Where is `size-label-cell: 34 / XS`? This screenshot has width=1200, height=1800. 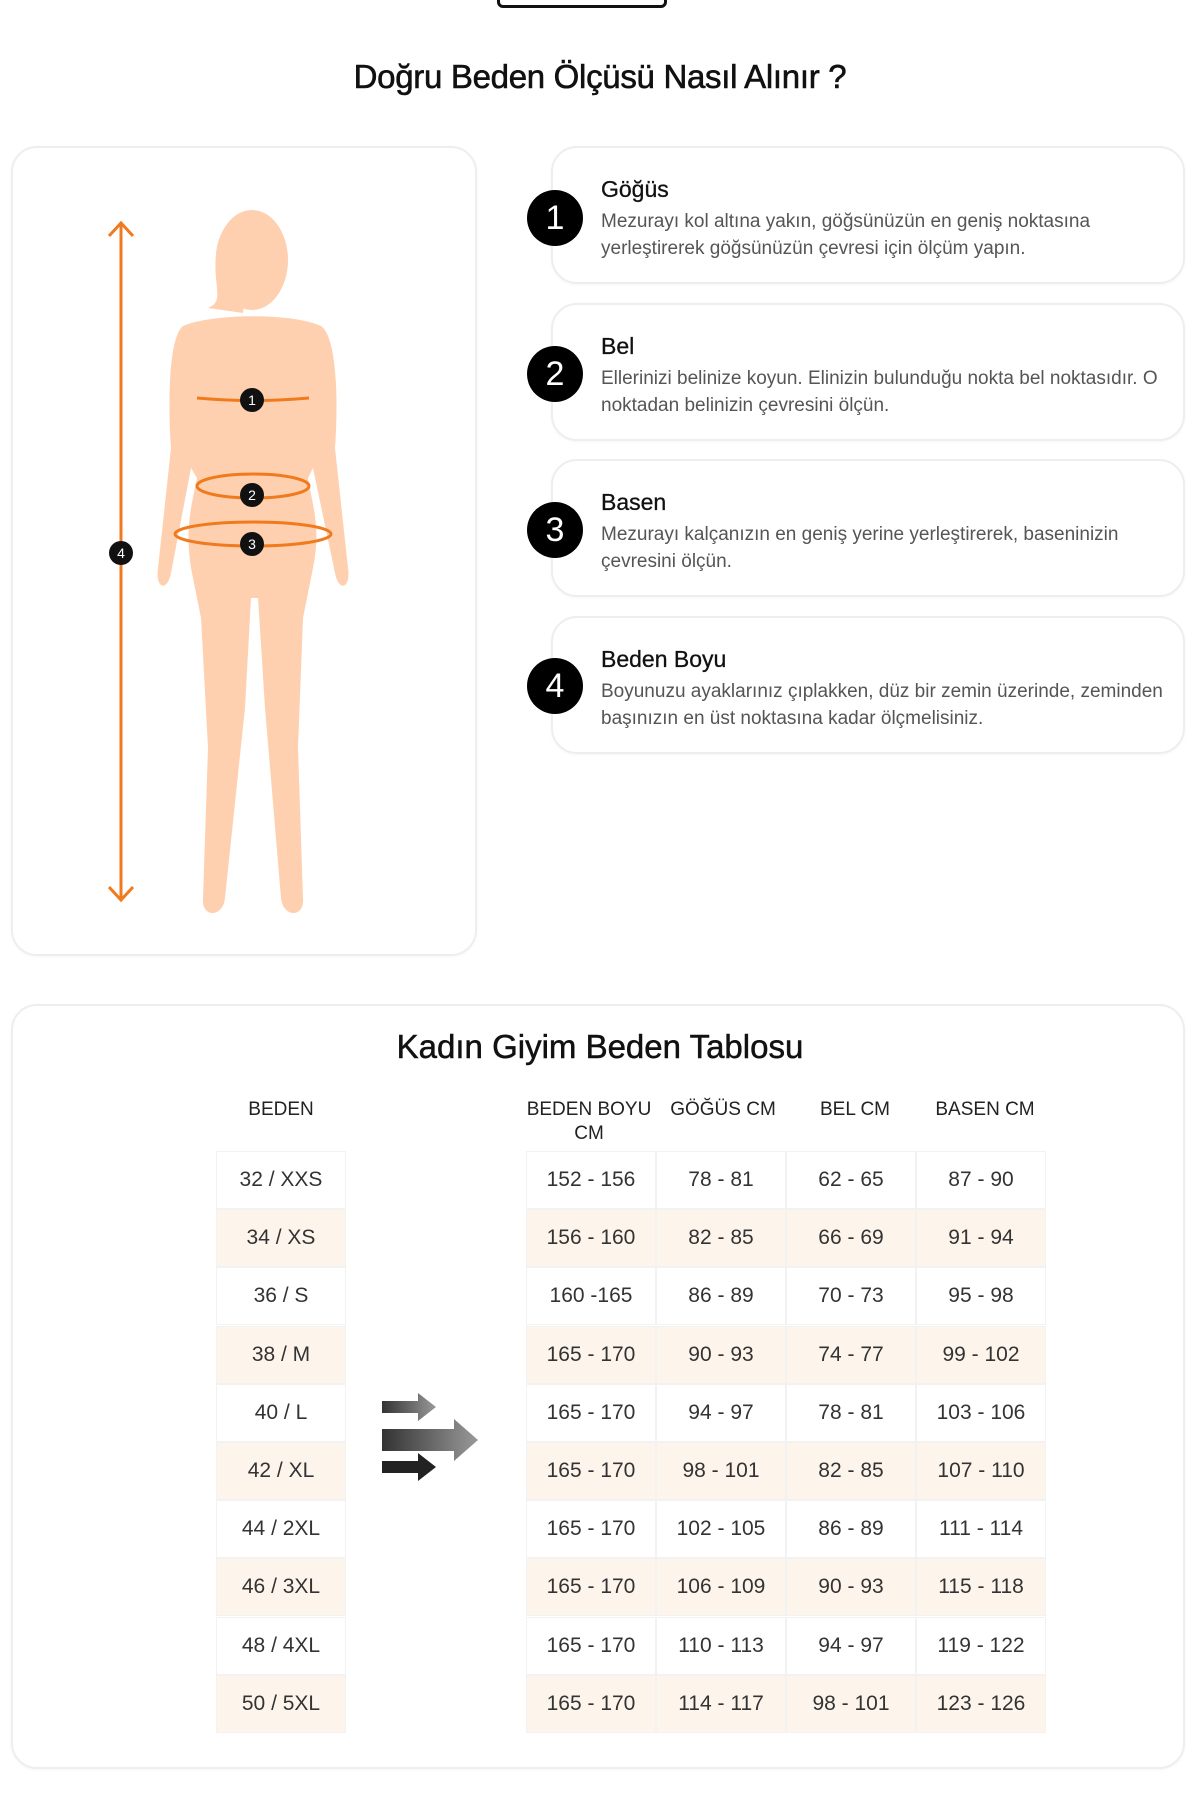 size-label-cell: 34 / XS is located at coordinates (281, 1238).